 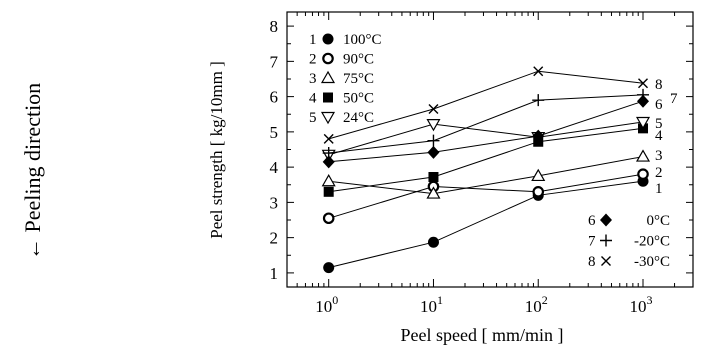 What do you see at coordinates (482, 335) in the screenshot?
I see `x-axis-title: Peel speed [ mm/min ]` at bounding box center [482, 335].